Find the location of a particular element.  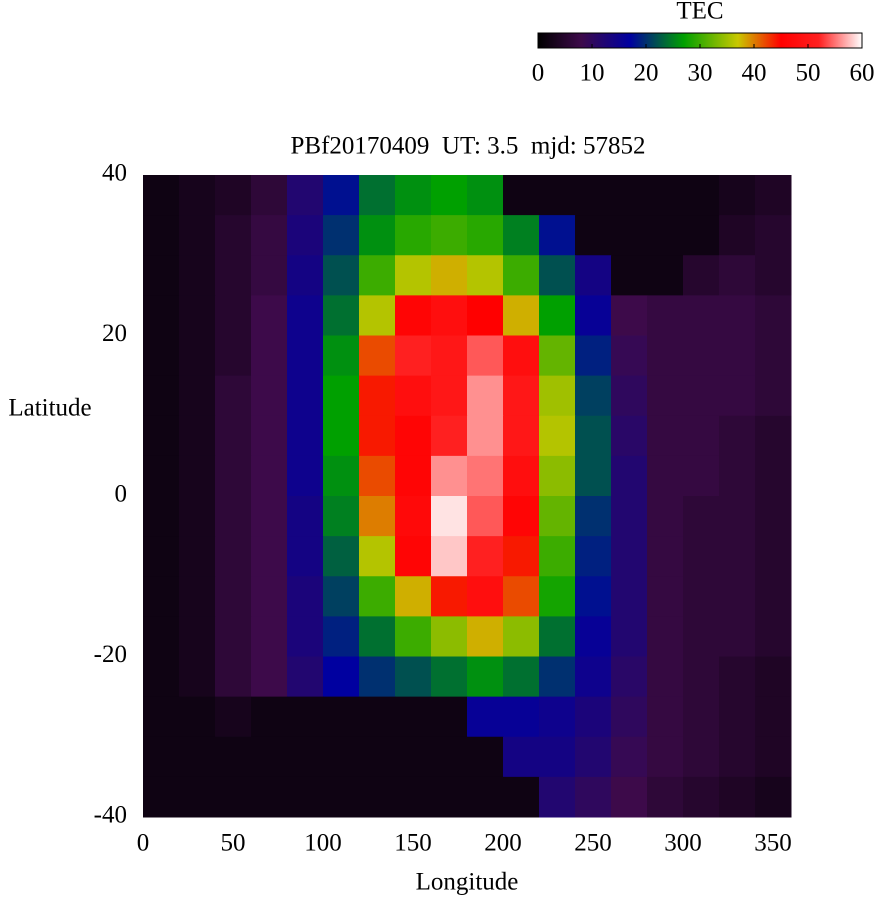

y-tick-label: 40 is located at coordinates (114, 173).